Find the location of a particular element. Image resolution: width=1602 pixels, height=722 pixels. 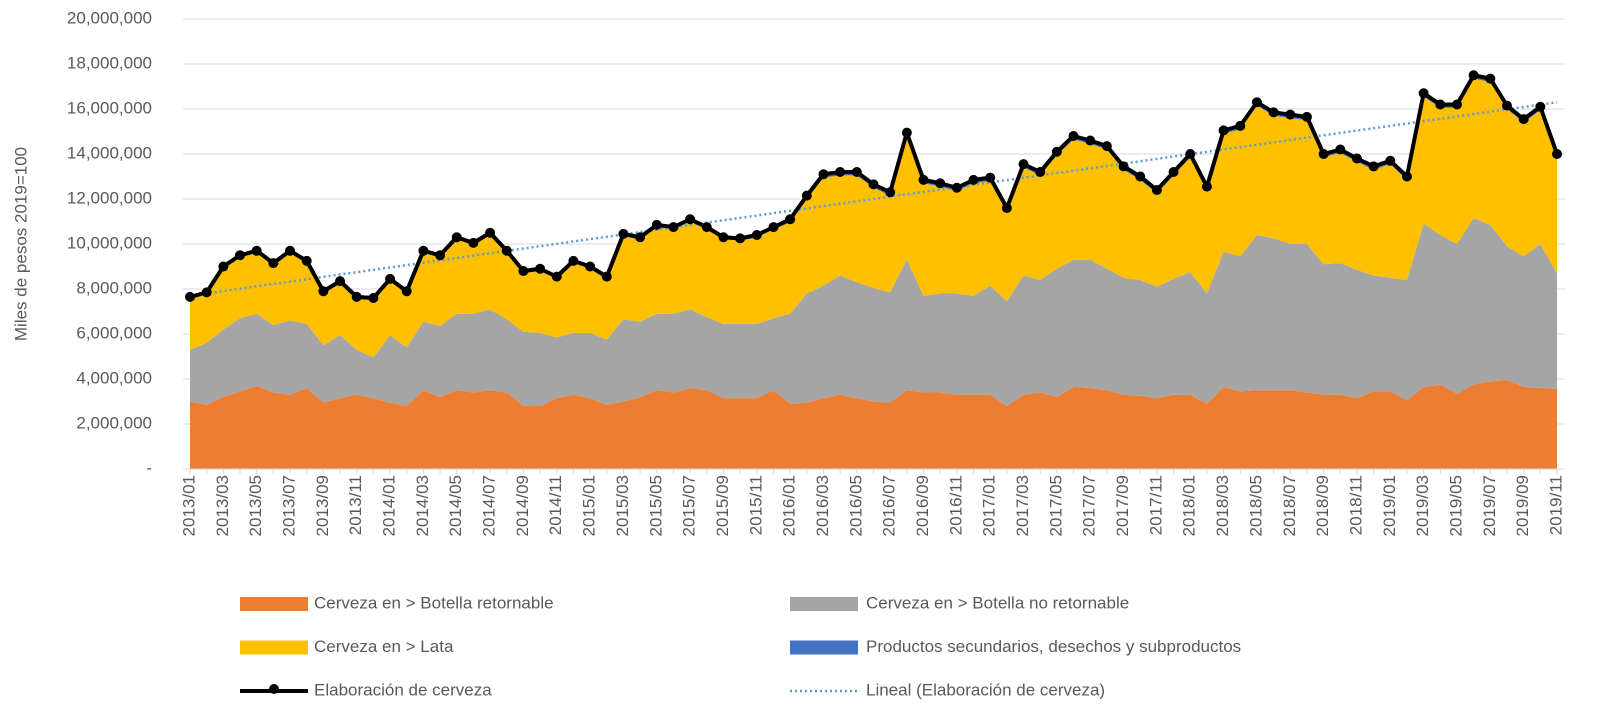

x-tick-label: 2016/11 is located at coordinates (955, 505).